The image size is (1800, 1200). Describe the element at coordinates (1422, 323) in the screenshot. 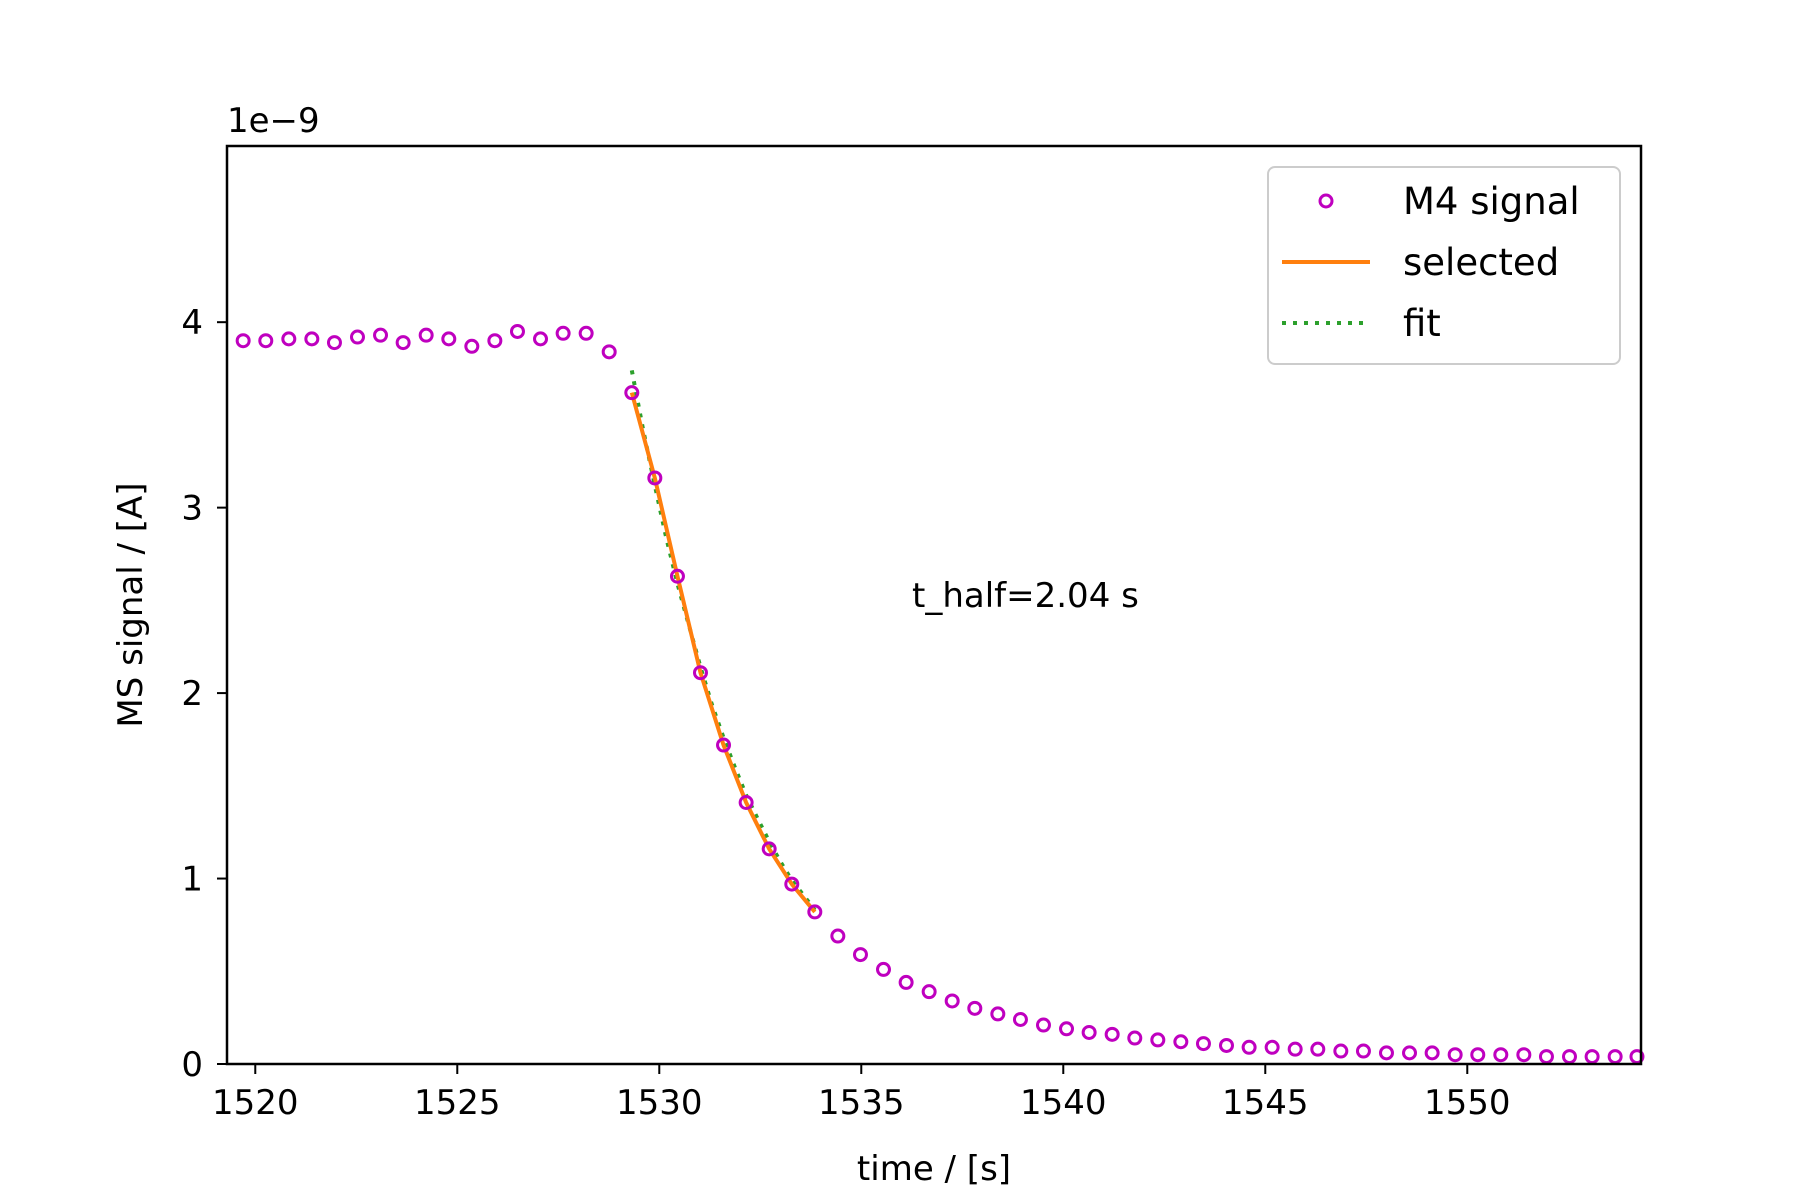

I see `legend-label-fit: fit` at that location.